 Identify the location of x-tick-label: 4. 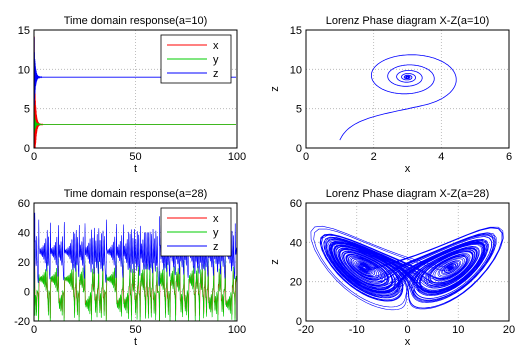
(441, 157).